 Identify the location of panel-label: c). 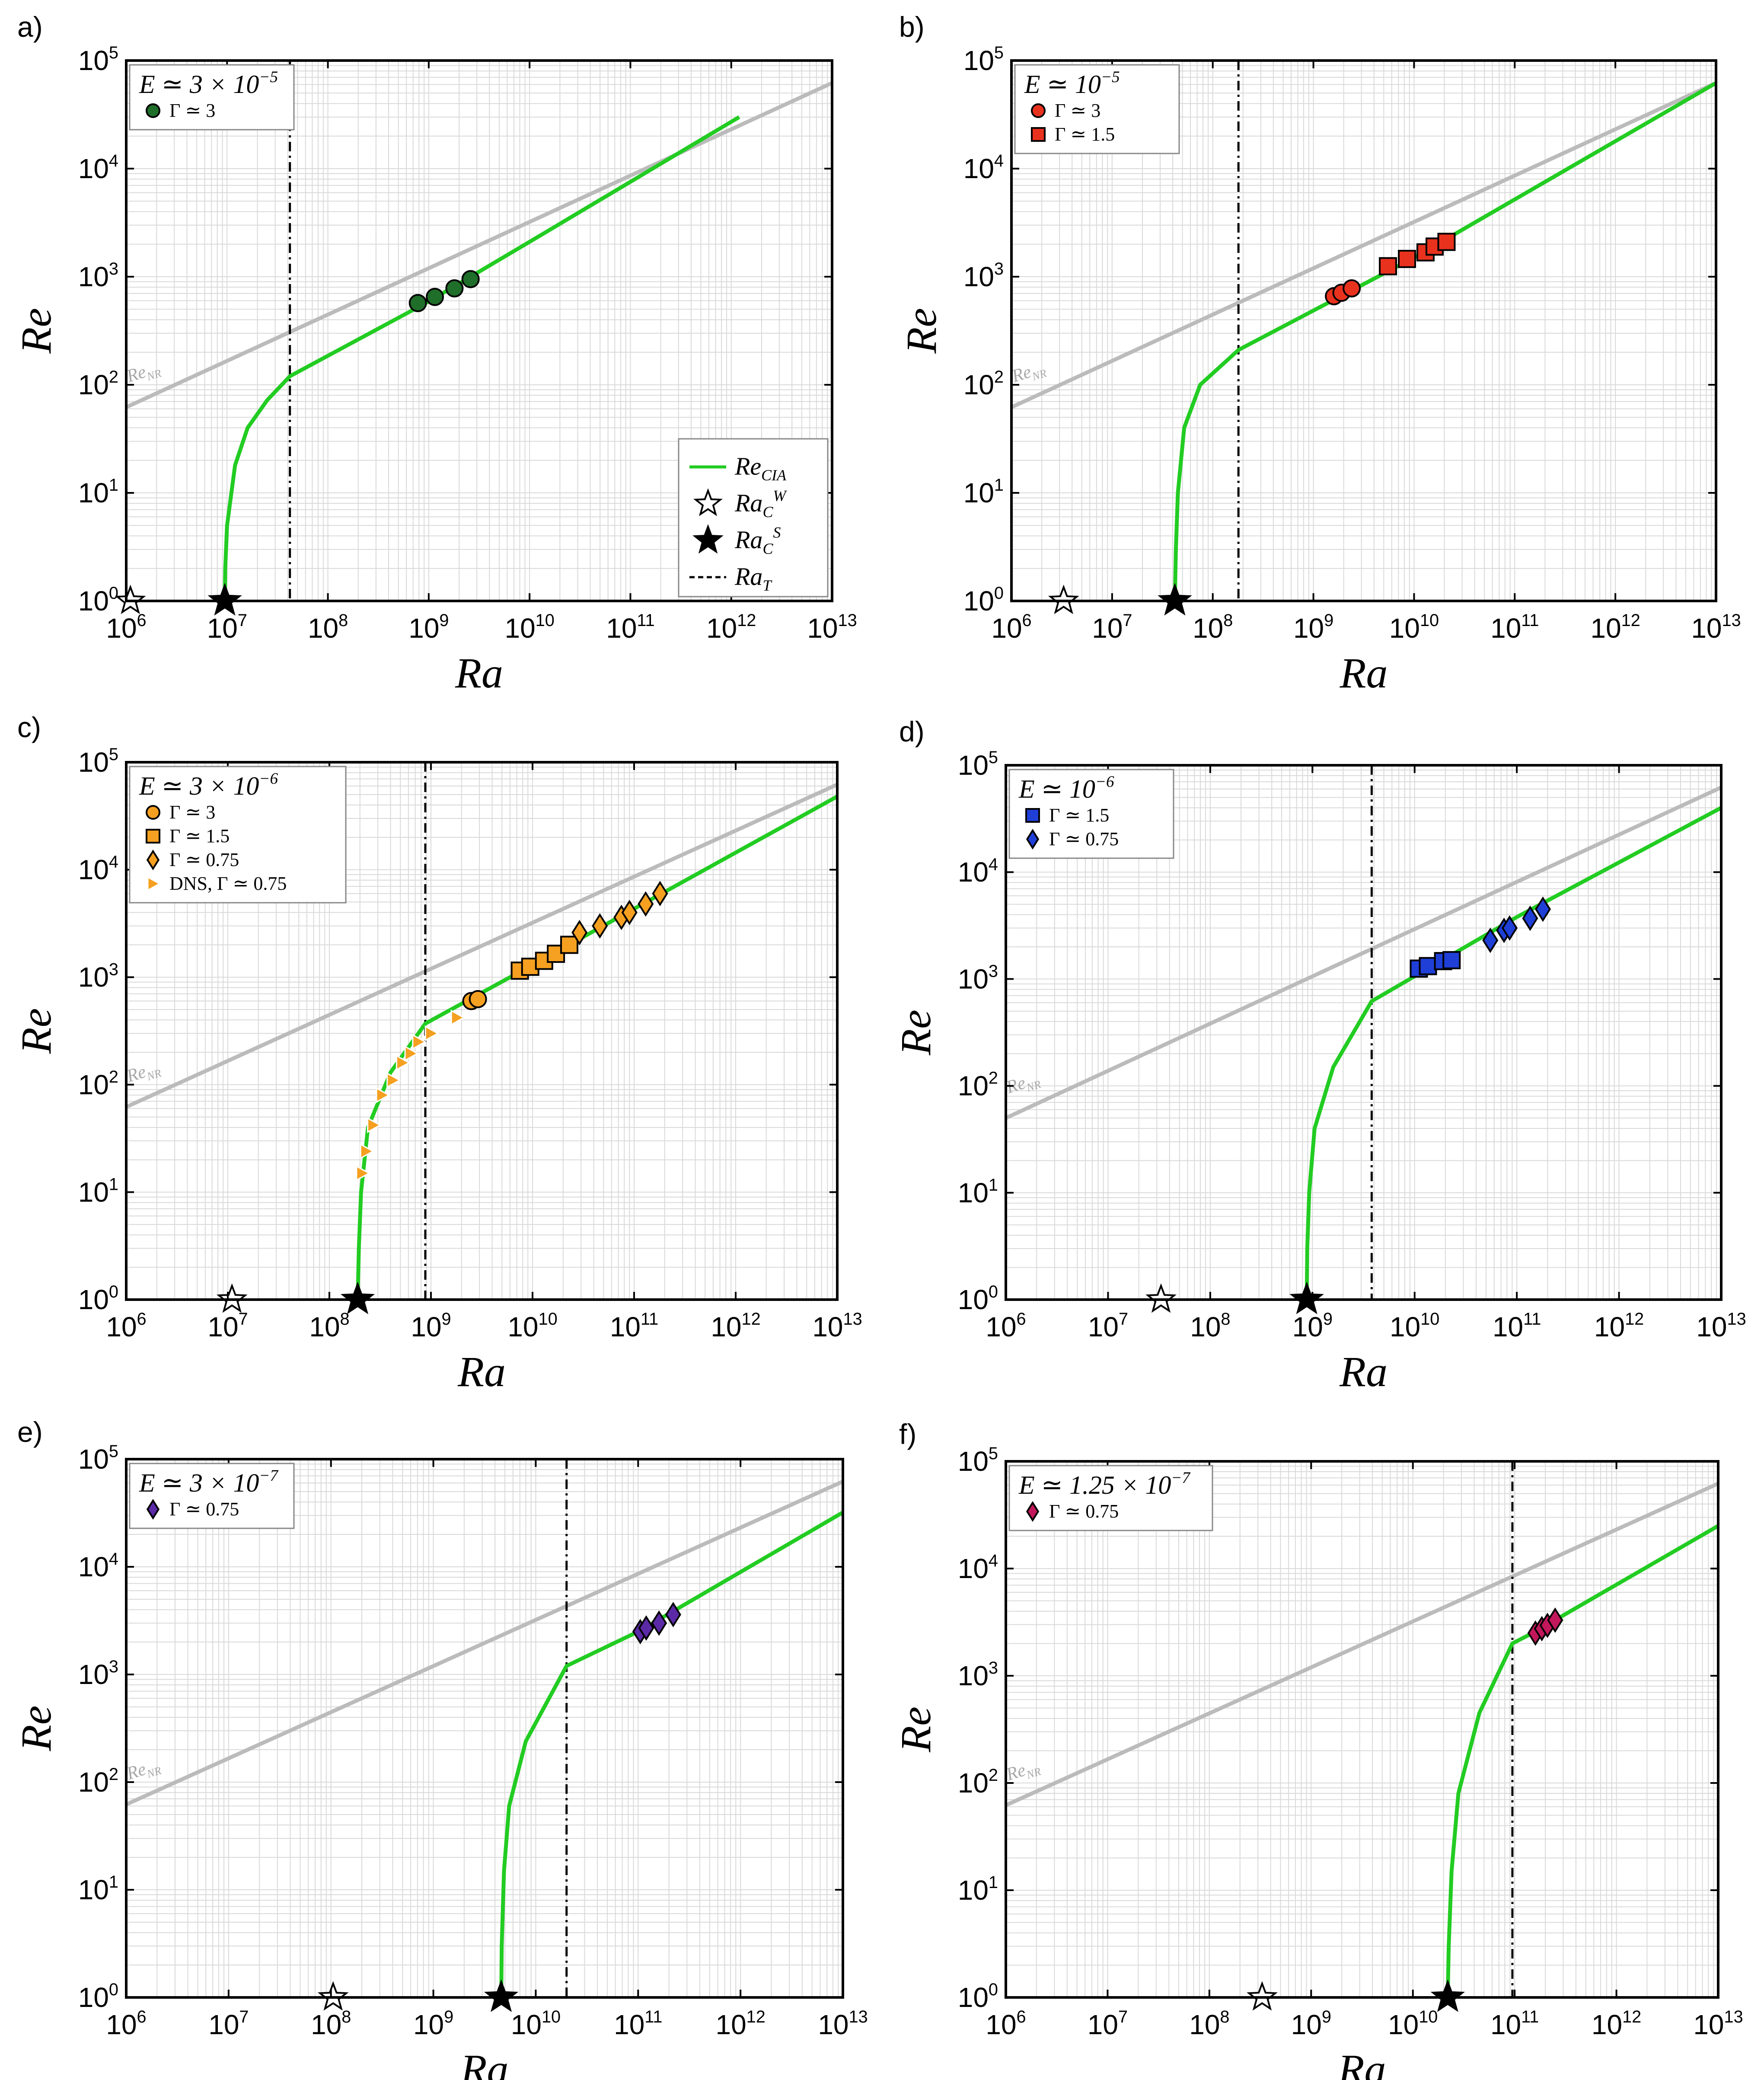
(29, 727).